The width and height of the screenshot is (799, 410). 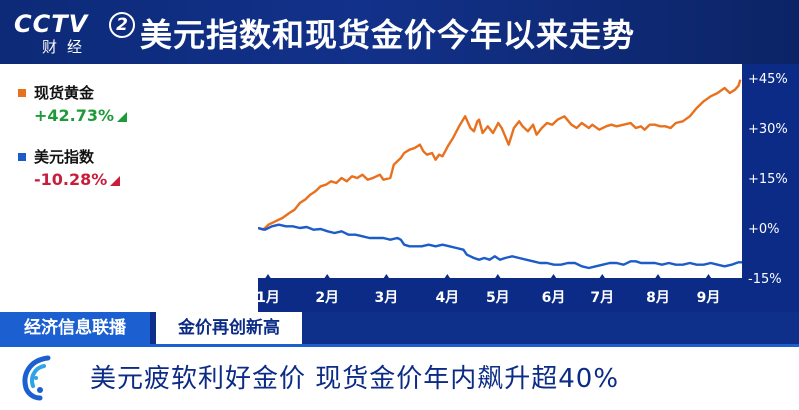 I want to click on logo-sub: 财经, so click(x=67, y=47).